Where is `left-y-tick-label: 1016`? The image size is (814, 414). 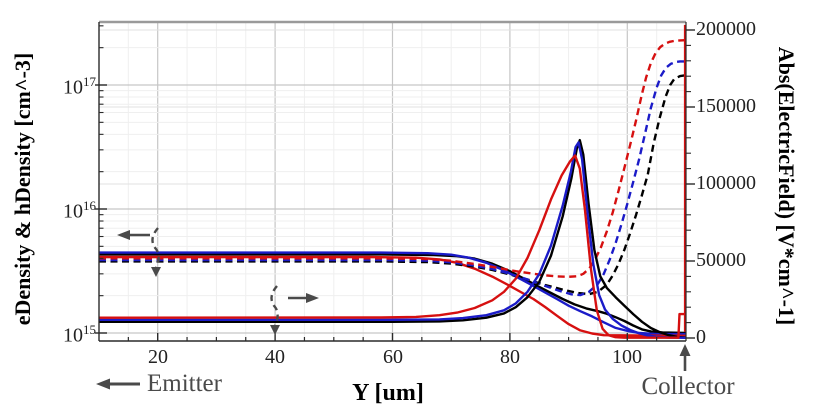
left-y-tick-label: 1016 is located at coordinates (79, 210).